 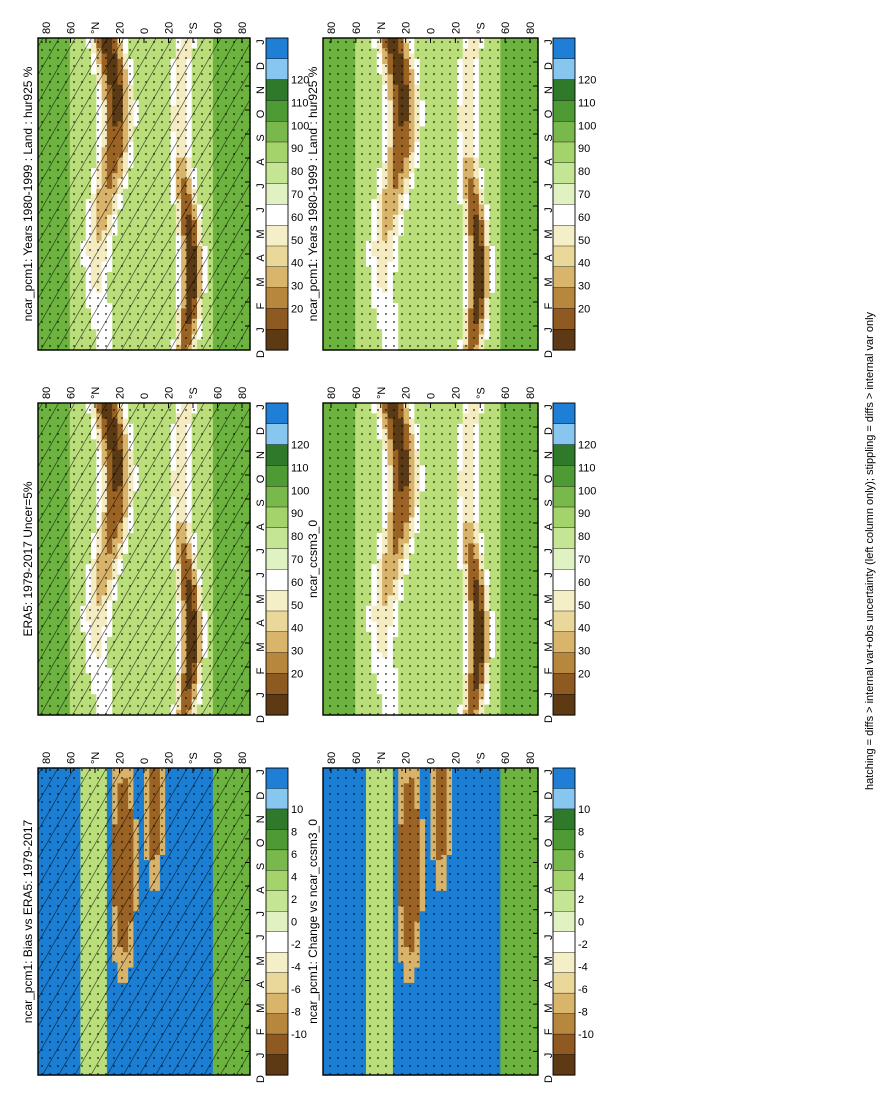 What do you see at coordinates (261, 90) in the screenshot?
I see `month-label: N` at bounding box center [261, 90].